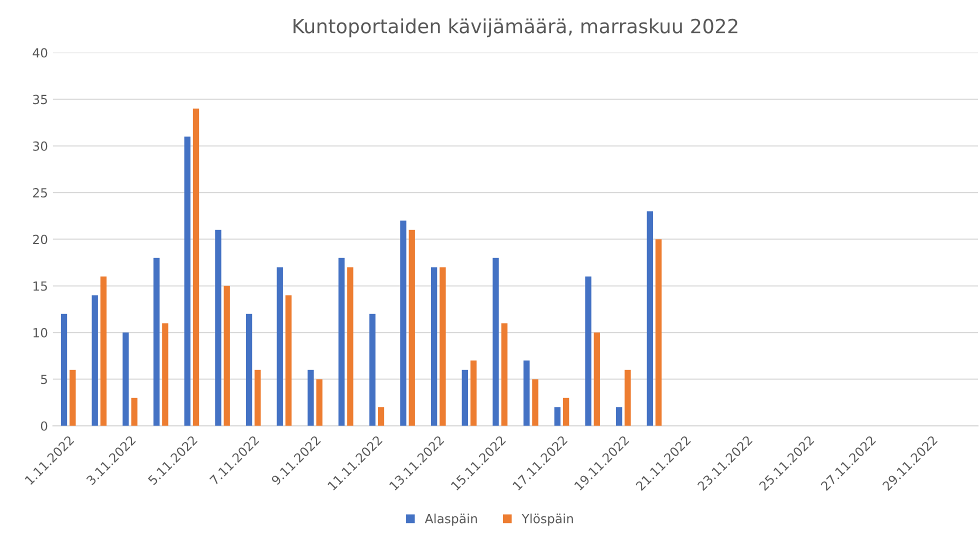 Image resolution: width=980 pixels, height=537 pixels. Describe the element at coordinates (40, 53) in the screenshot. I see `y-tick-label: 40` at that location.